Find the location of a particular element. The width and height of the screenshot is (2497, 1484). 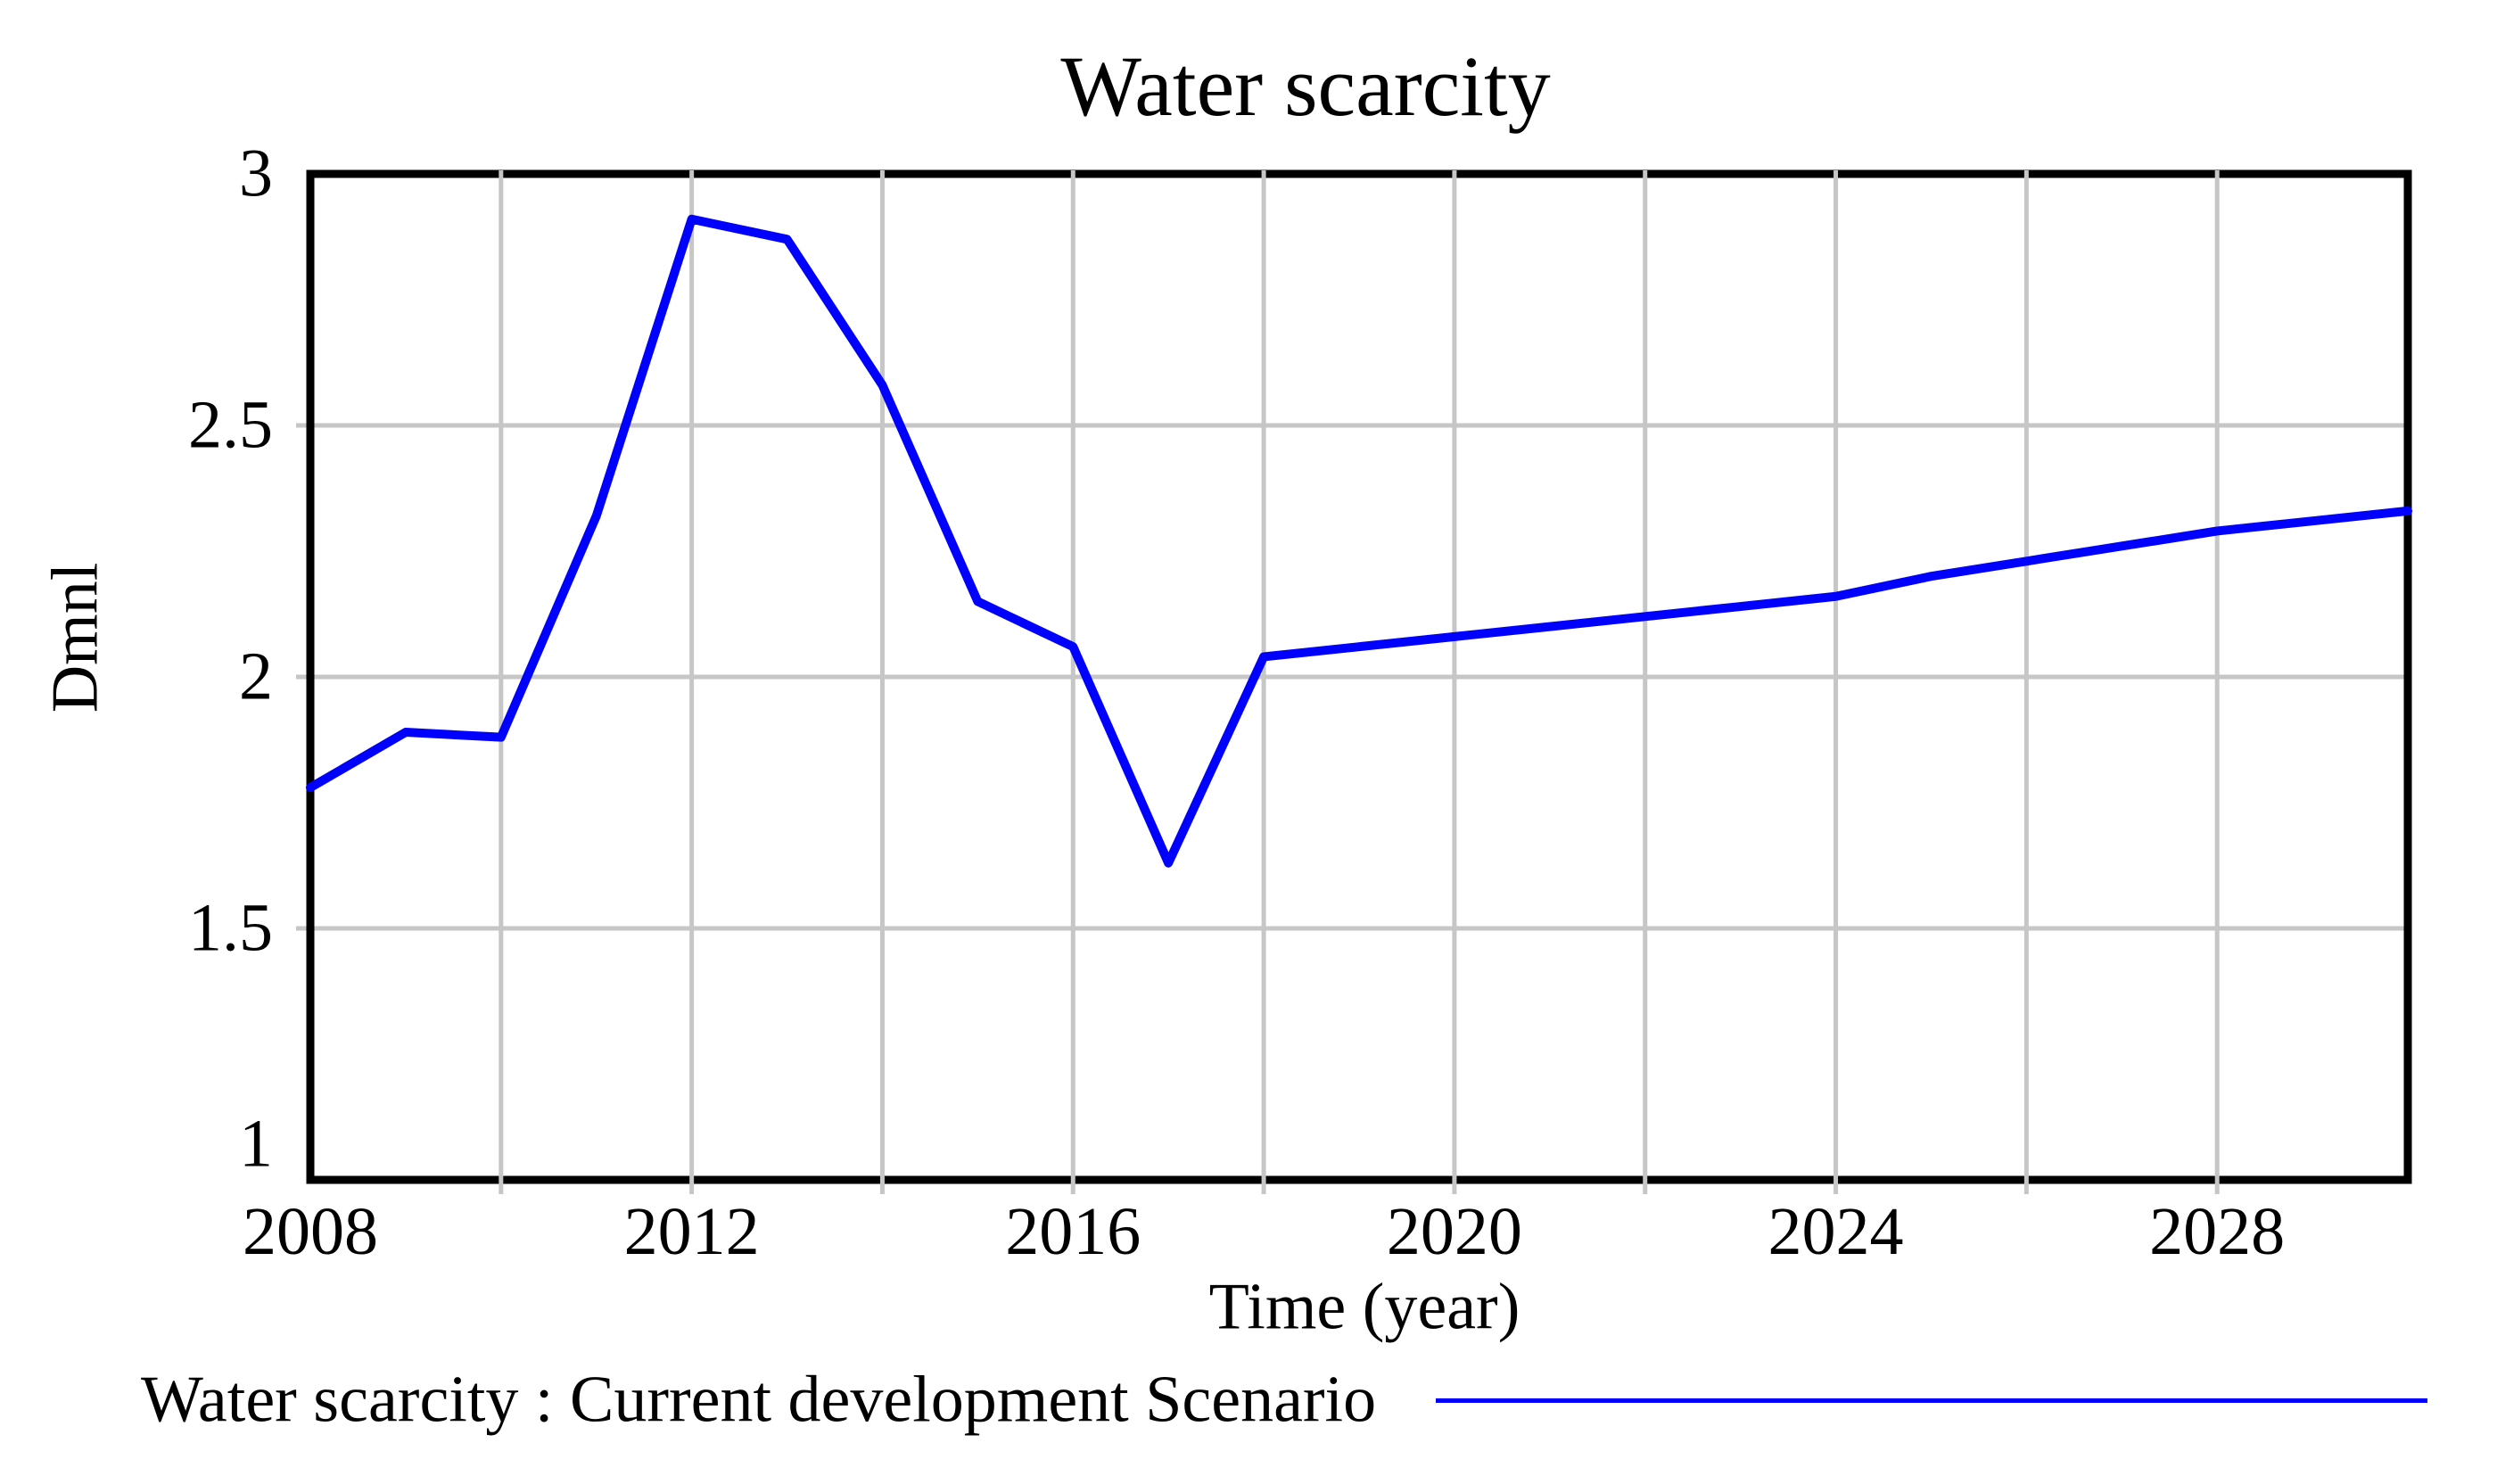

x-axis-title: Time (year) is located at coordinates (1364, 1307).